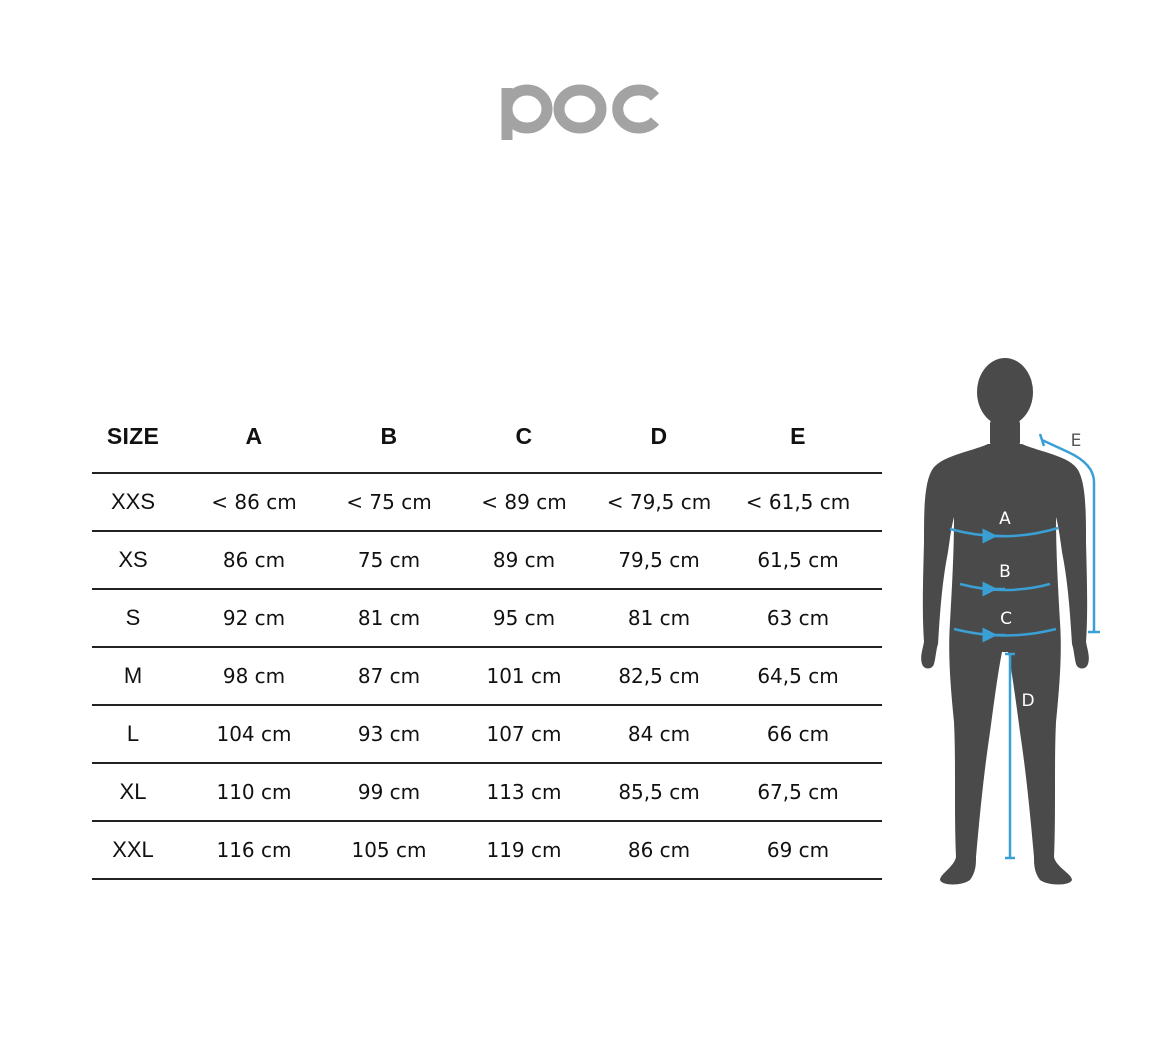 Image resolution: width=1168 pixels, height=1062 pixels. I want to click on cell-d: 85,5 cm, so click(659, 792).